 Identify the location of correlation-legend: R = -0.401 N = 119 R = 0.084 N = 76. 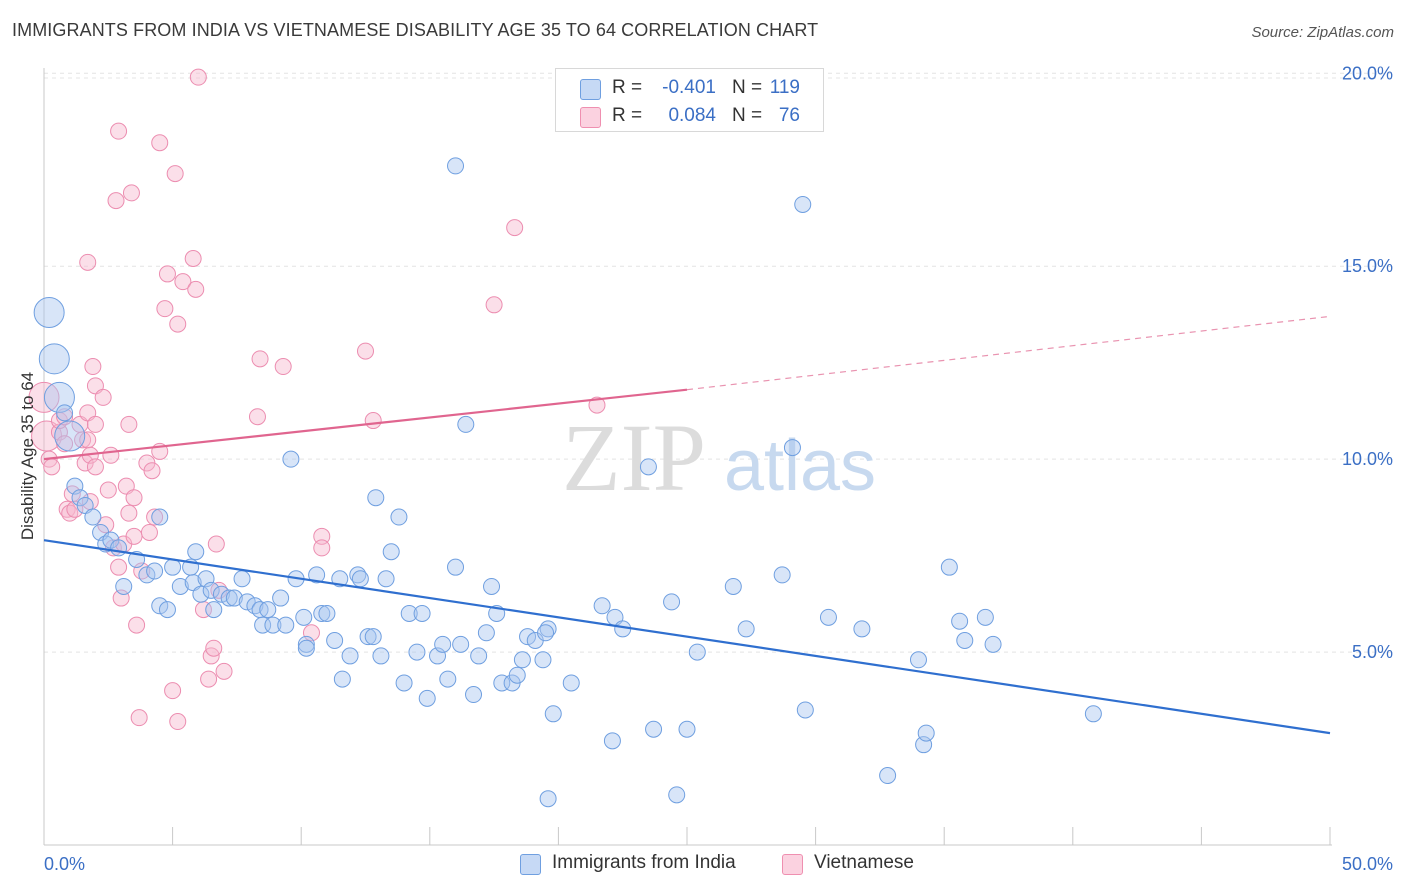
(689, 100).